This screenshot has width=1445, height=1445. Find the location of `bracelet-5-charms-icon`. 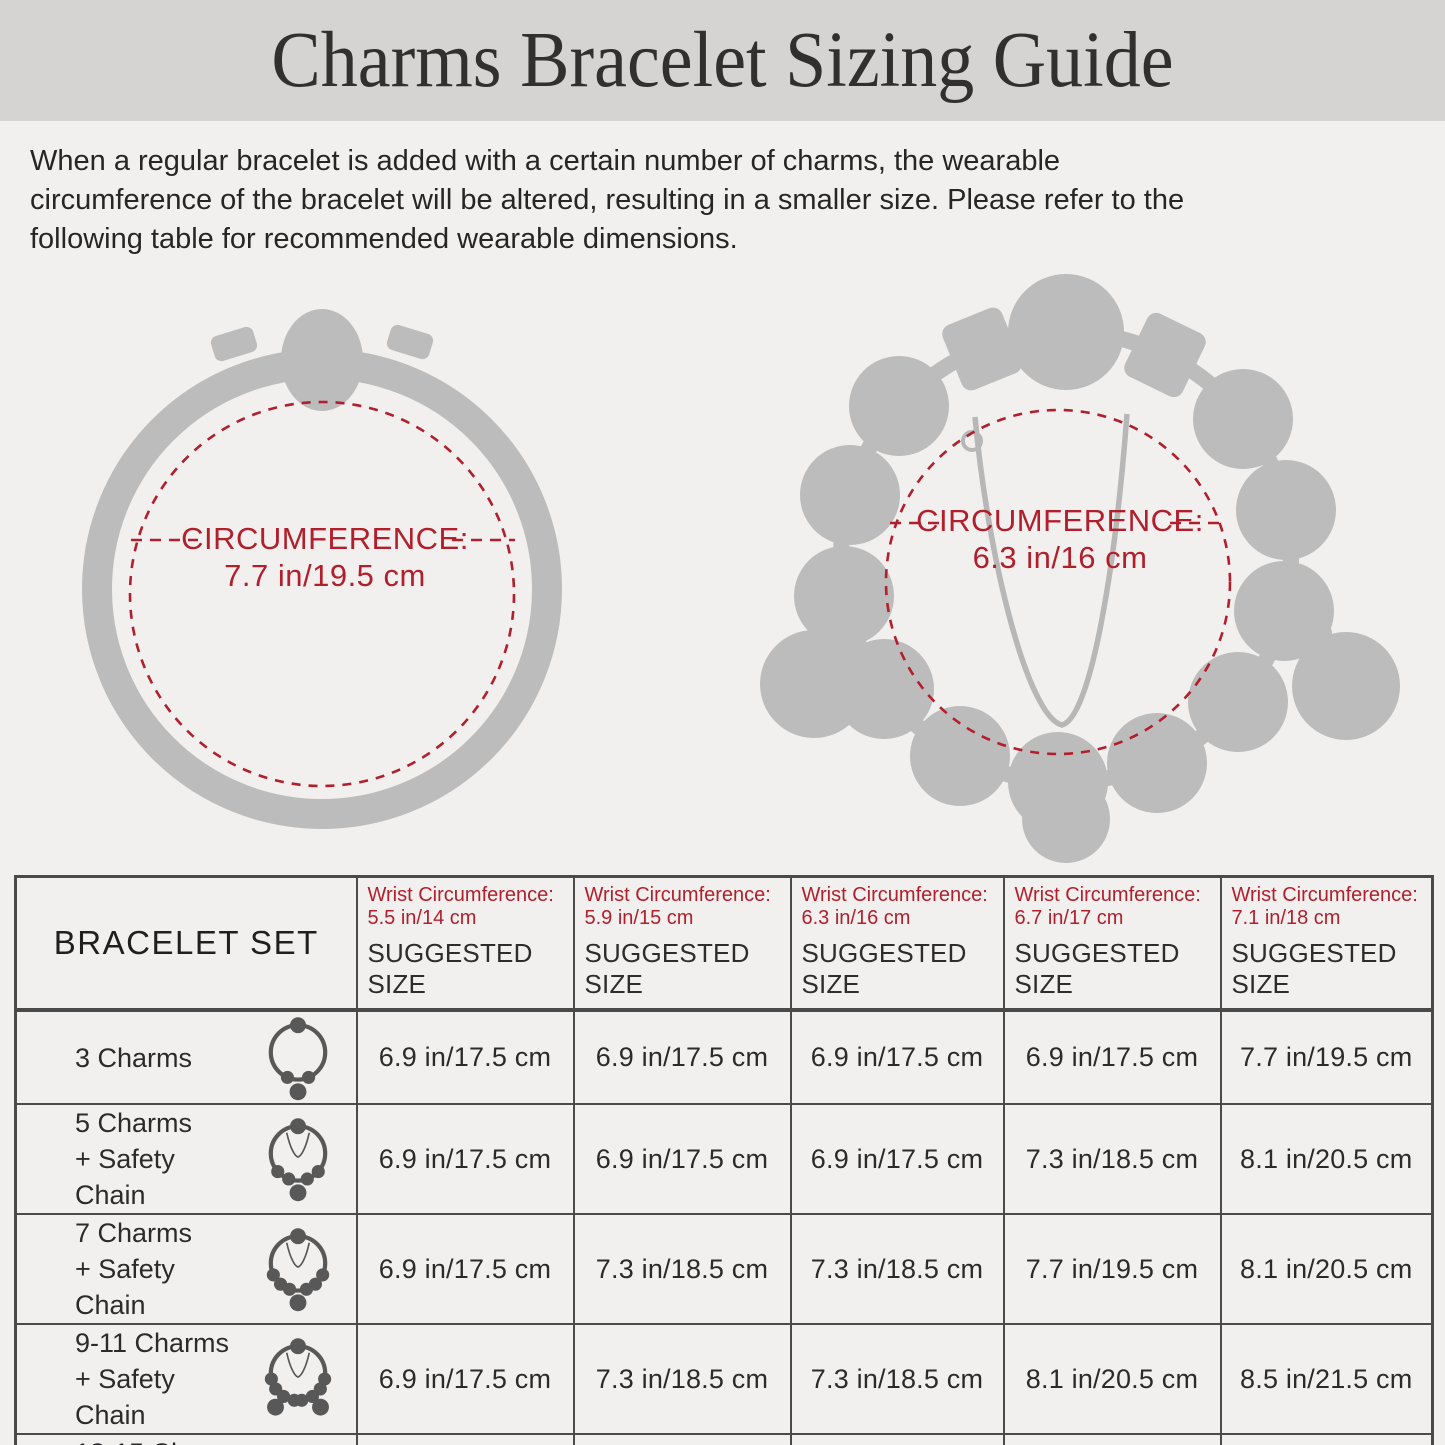

bracelet-5-charms-icon is located at coordinates (297, 1160).